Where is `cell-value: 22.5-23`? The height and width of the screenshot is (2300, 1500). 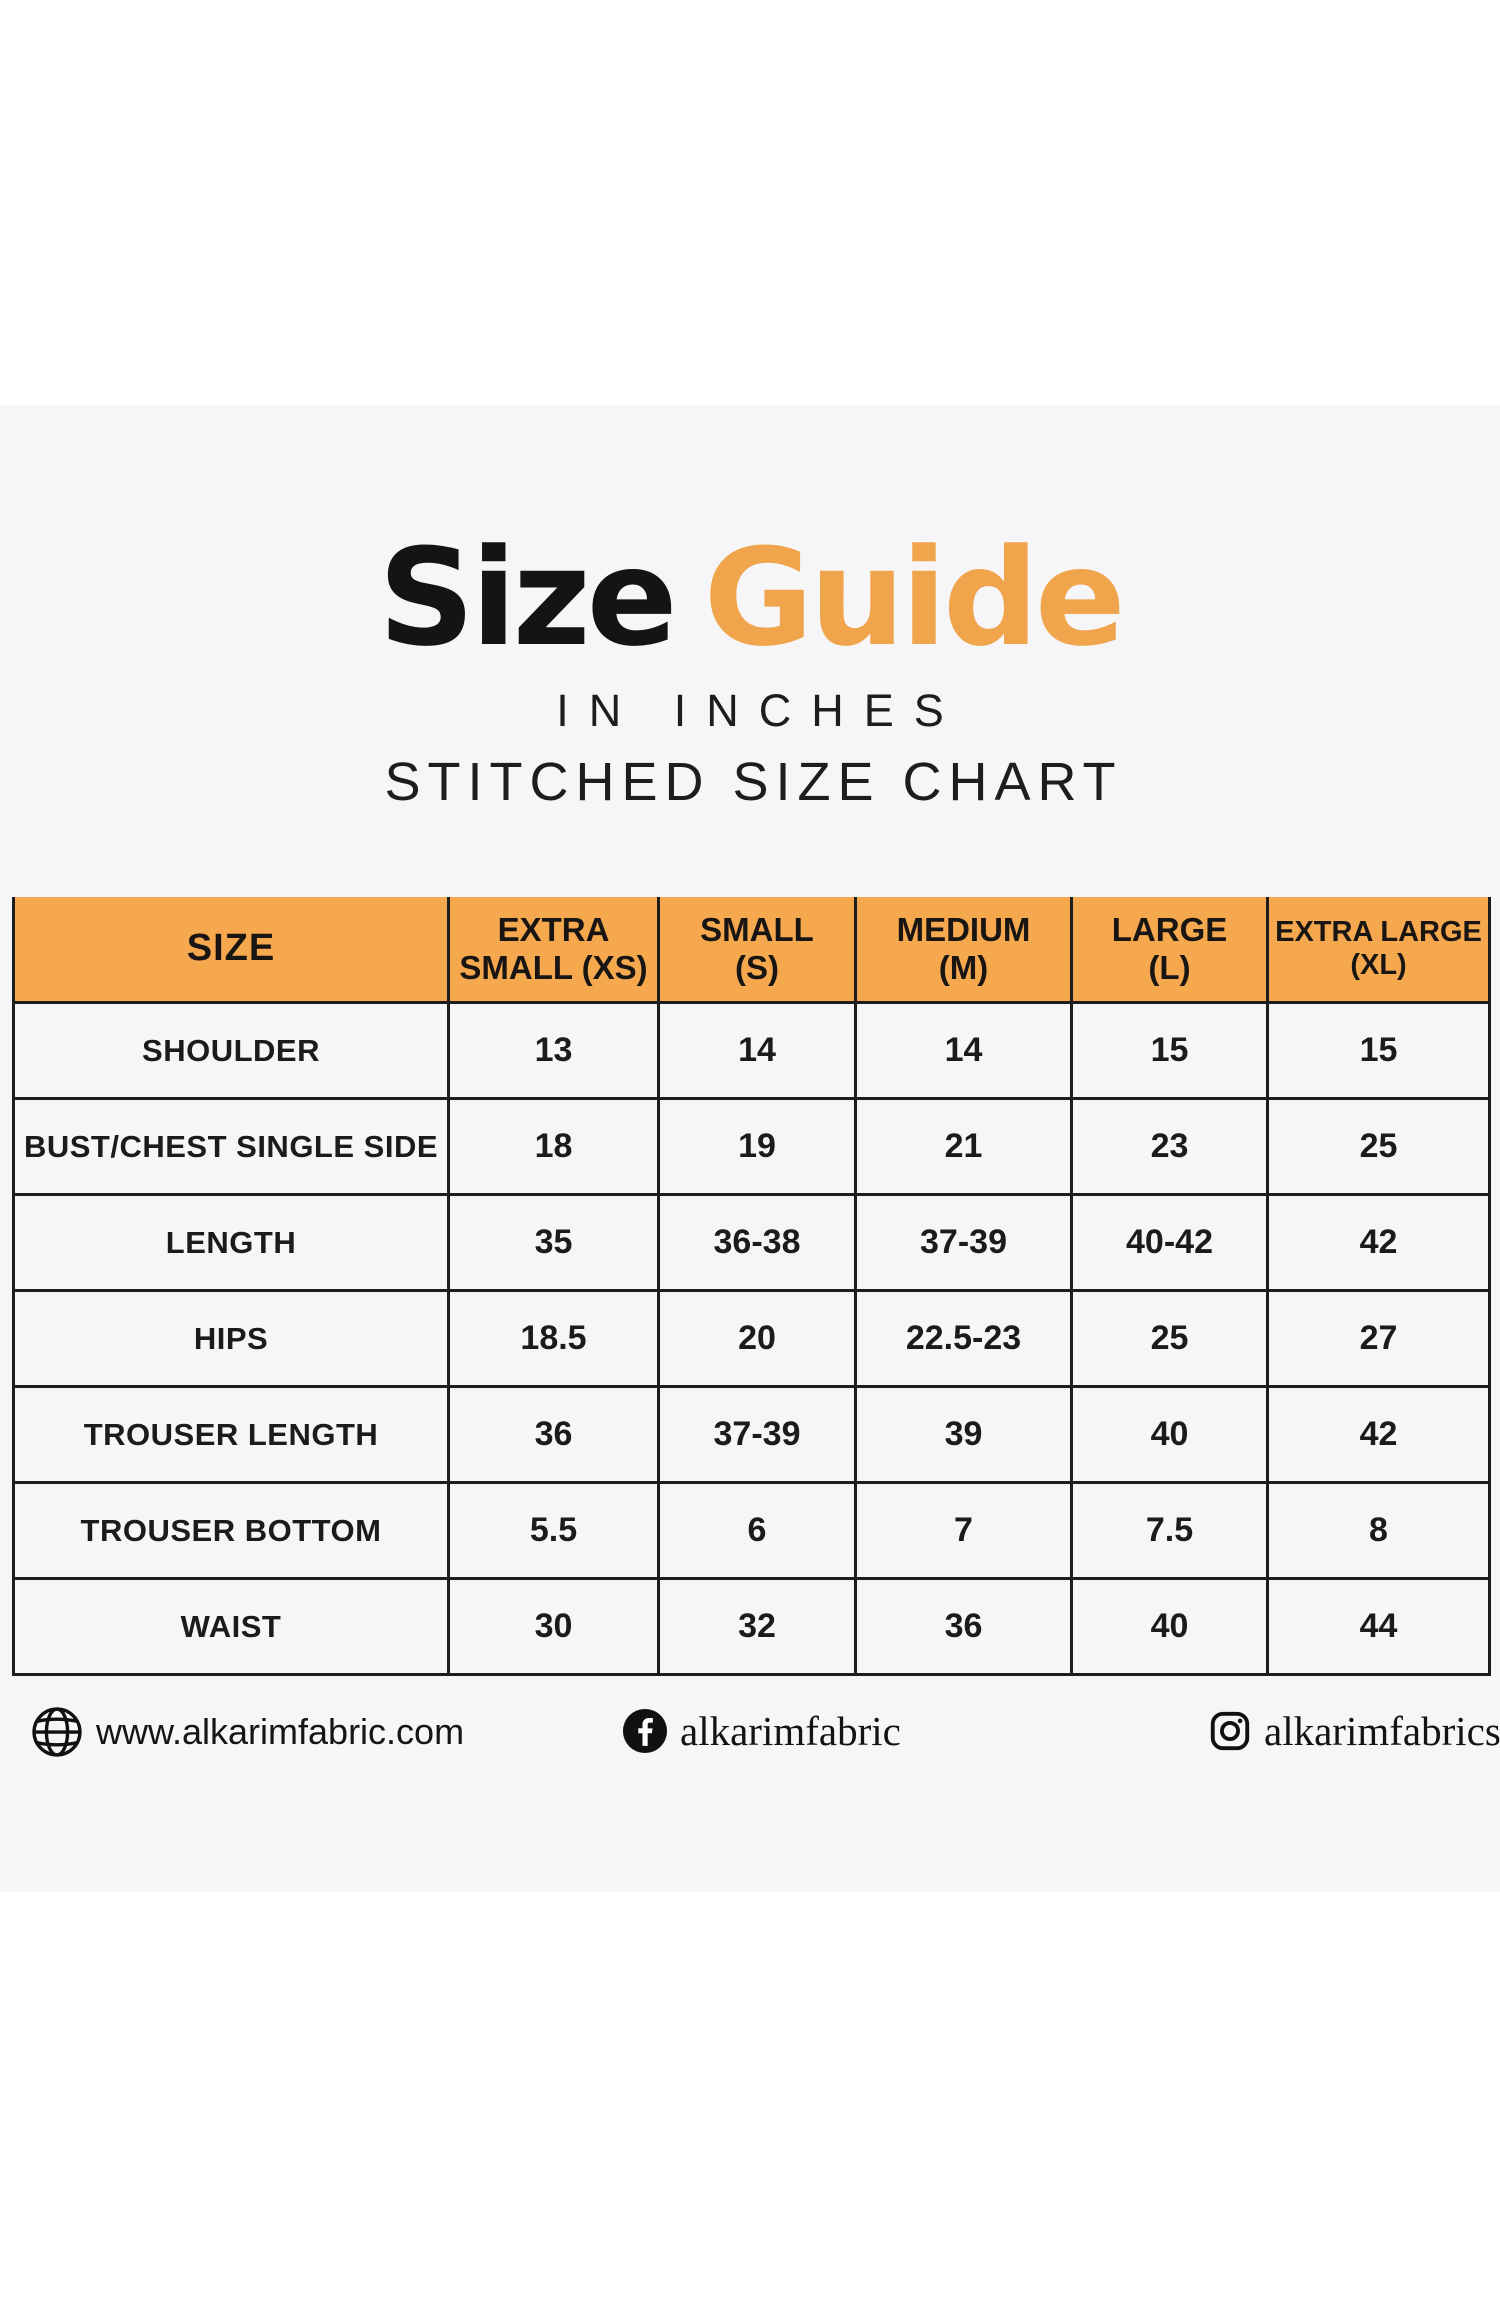
cell-value: 22.5-23 is located at coordinates (963, 1338).